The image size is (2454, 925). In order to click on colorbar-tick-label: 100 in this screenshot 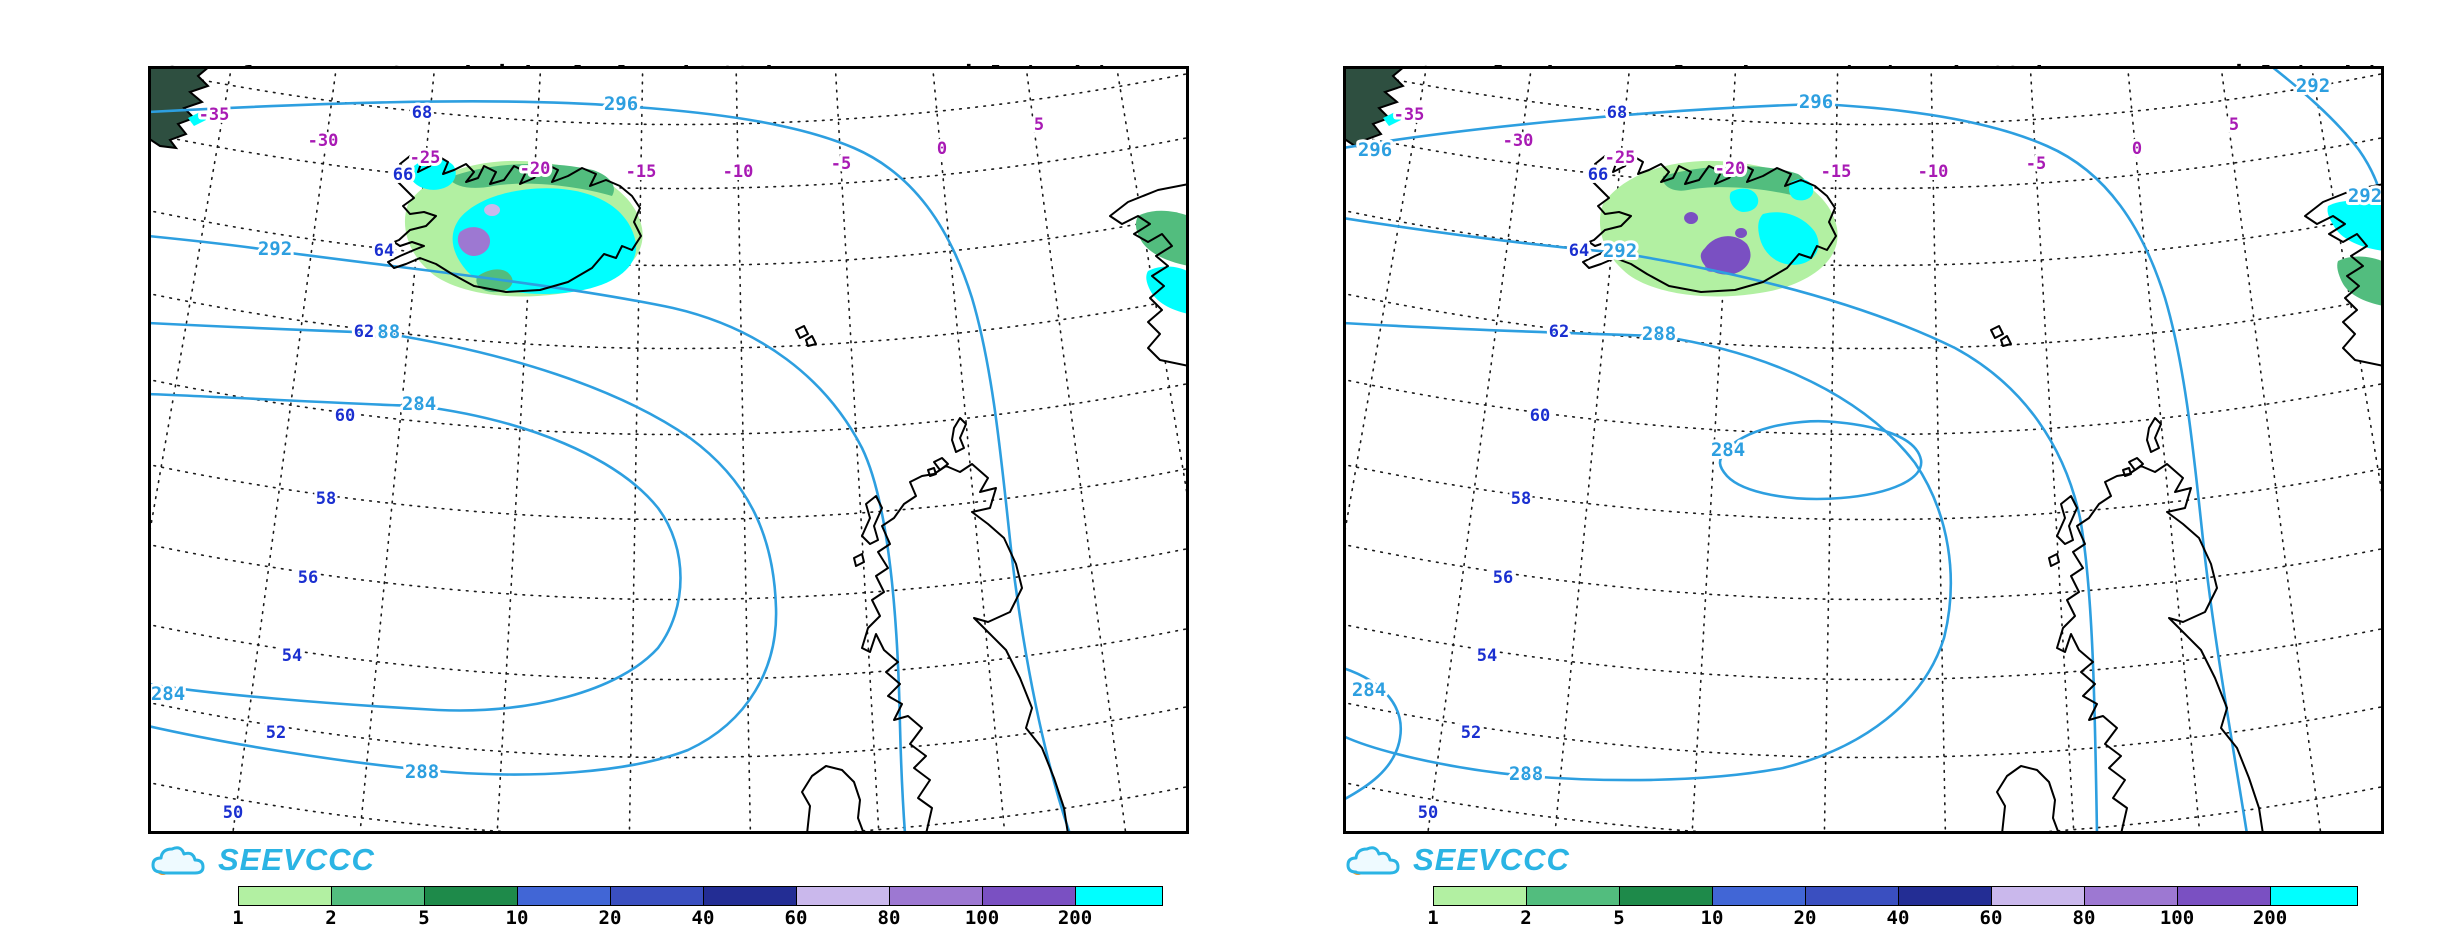, I will do `click(982, 916)`.